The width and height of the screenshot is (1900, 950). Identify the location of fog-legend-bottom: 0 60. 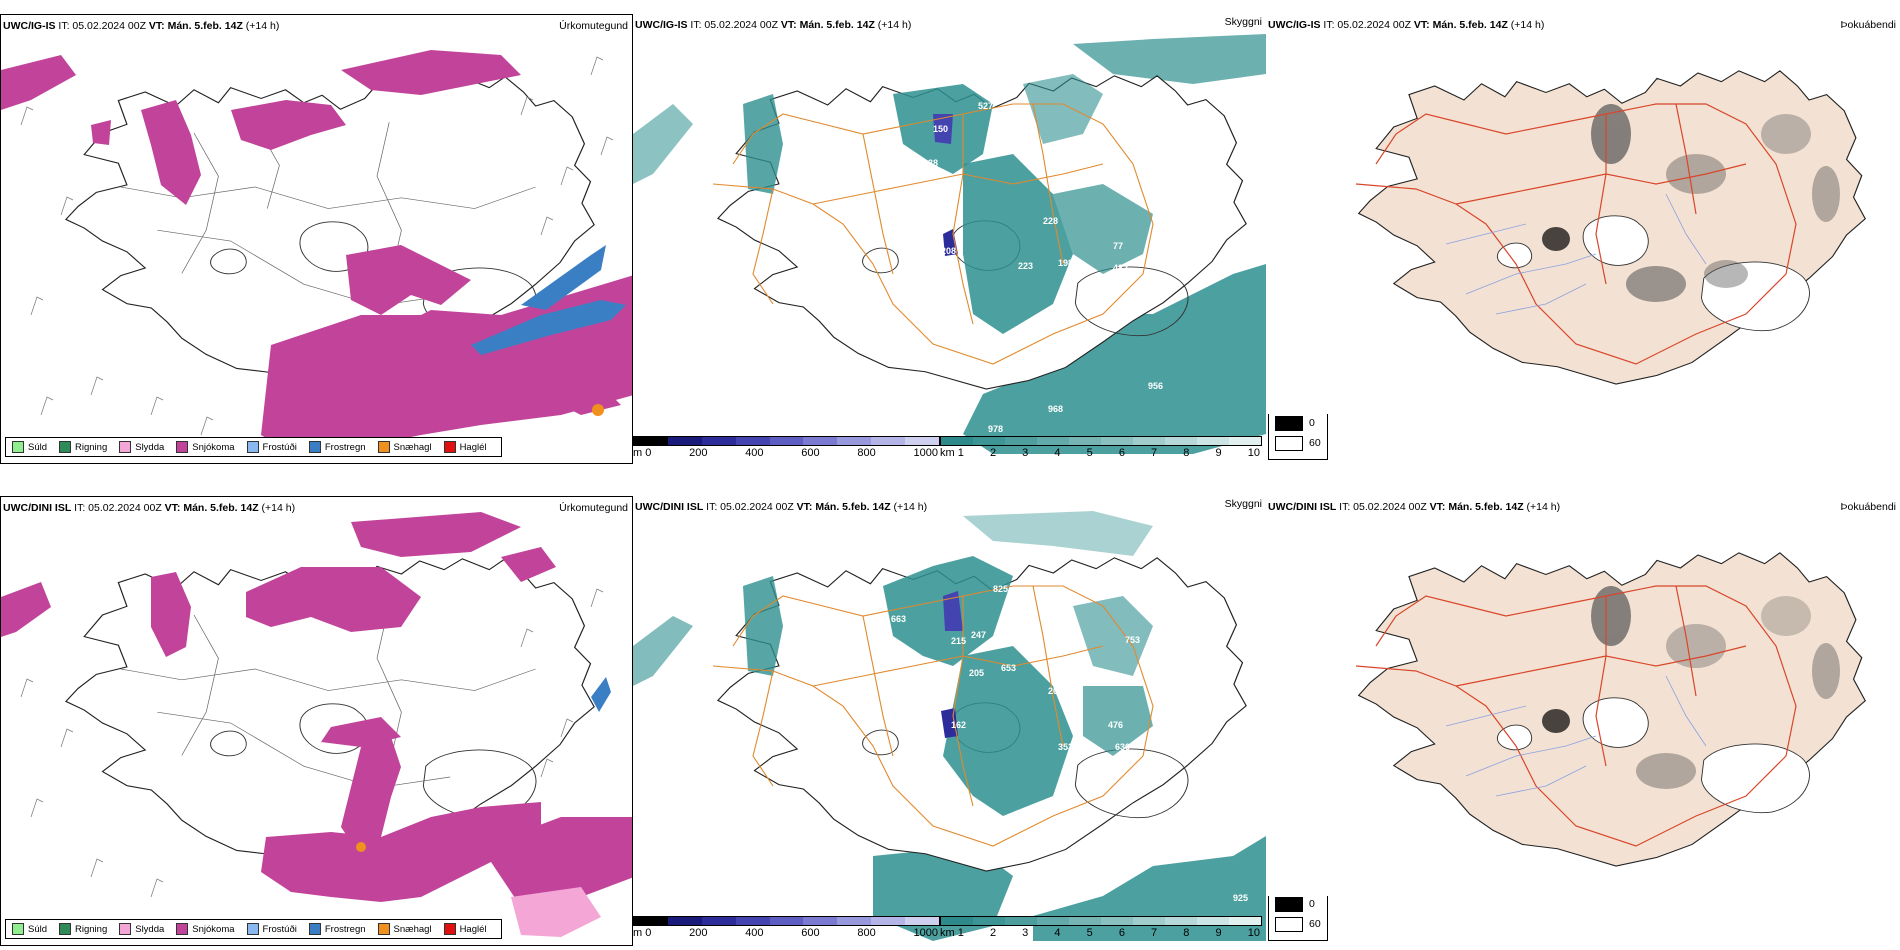
(1298, 917).